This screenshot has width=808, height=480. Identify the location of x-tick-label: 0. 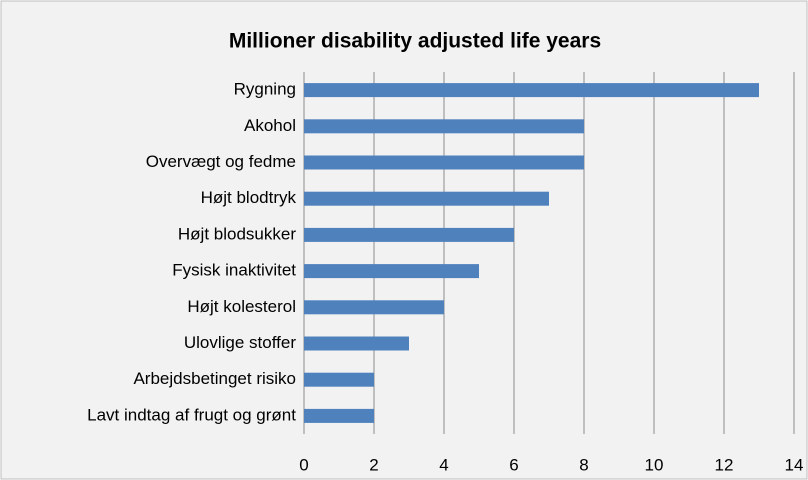
(303, 464).